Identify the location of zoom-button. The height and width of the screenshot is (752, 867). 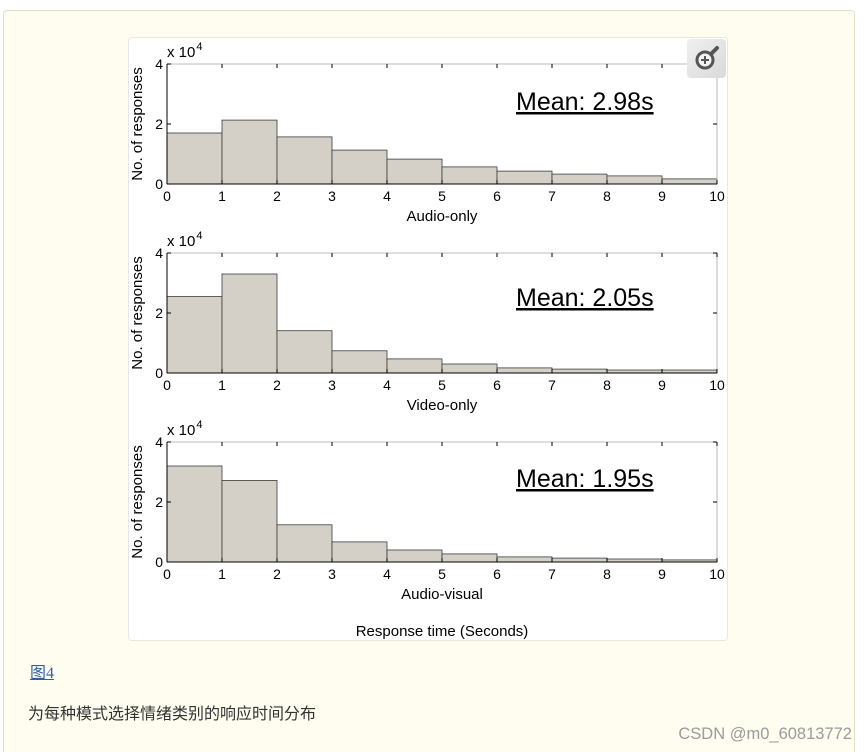
(706, 58).